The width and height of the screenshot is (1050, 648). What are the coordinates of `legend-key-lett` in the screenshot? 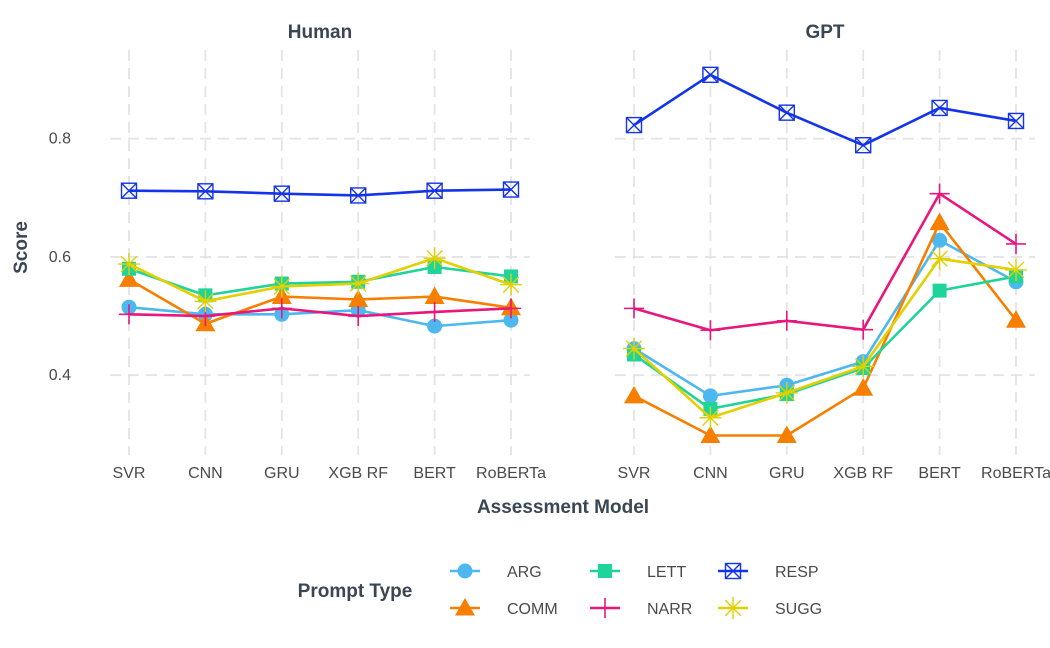 It's located at (605, 571).